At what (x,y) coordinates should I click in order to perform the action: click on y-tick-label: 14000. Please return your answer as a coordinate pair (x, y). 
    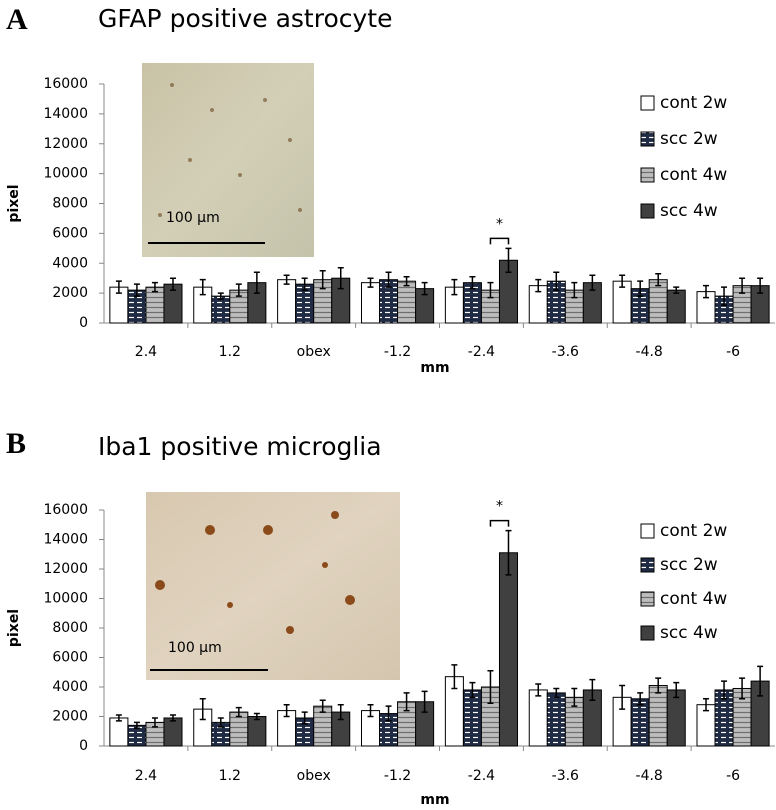
    Looking at the image, I should click on (65, 540).